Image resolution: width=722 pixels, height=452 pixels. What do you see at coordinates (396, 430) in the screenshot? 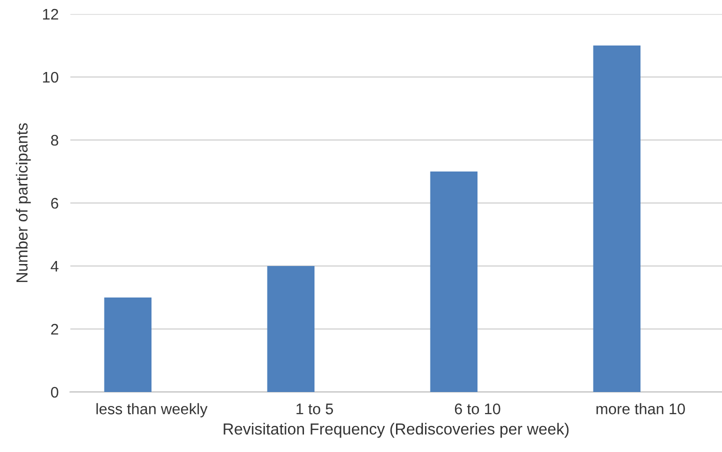
I see `x-axis-title: Revisitation Frequency (Rediscoveries per week)` at bounding box center [396, 430].